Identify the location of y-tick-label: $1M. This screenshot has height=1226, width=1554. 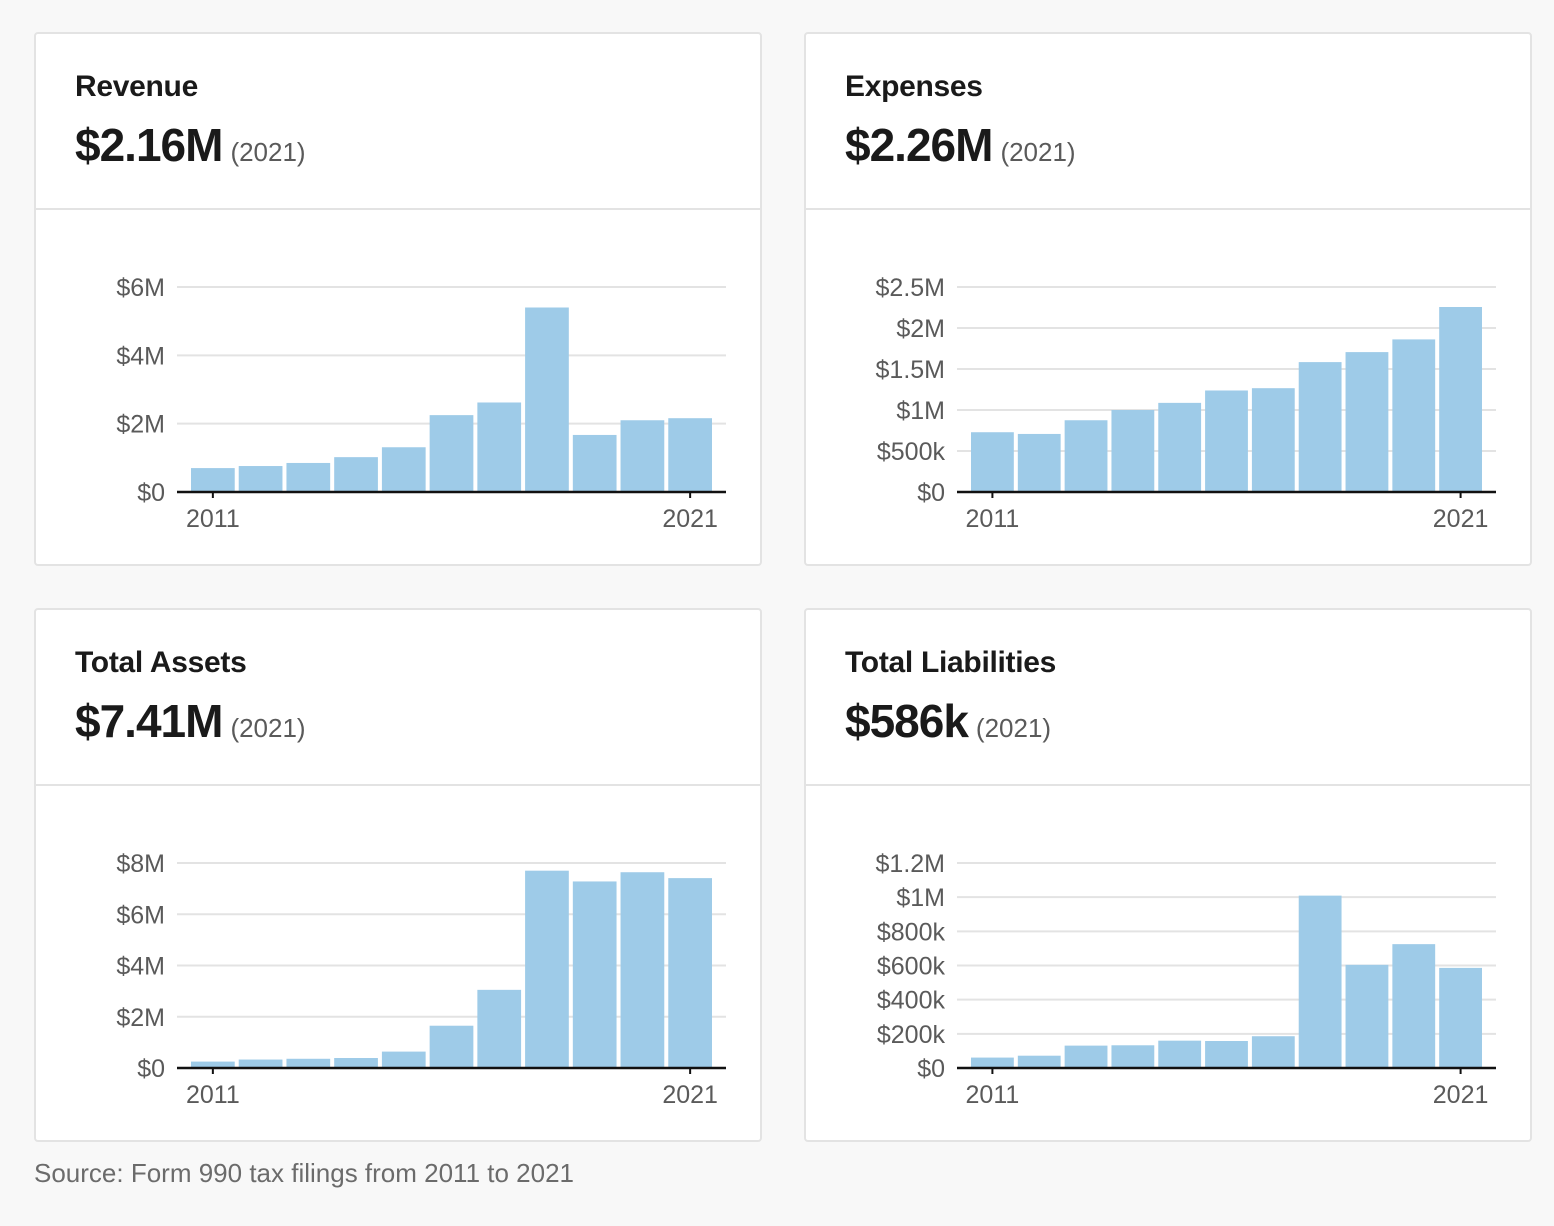
(920, 411).